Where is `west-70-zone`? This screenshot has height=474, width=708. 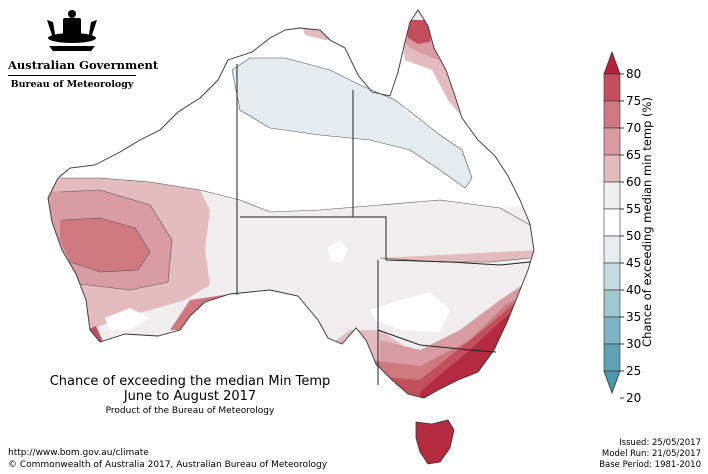 west-70-zone is located at coordinates (105, 245).